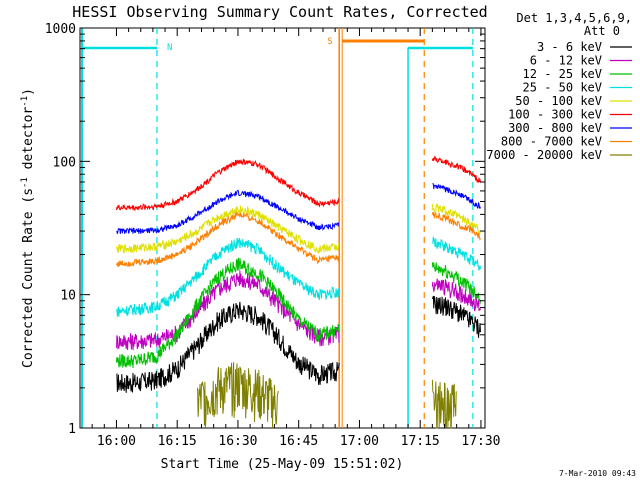 The height and width of the screenshot is (480, 640). What do you see at coordinates (562, 88) in the screenshot?
I see `legend-label: 25 - 50 keV` at bounding box center [562, 88].